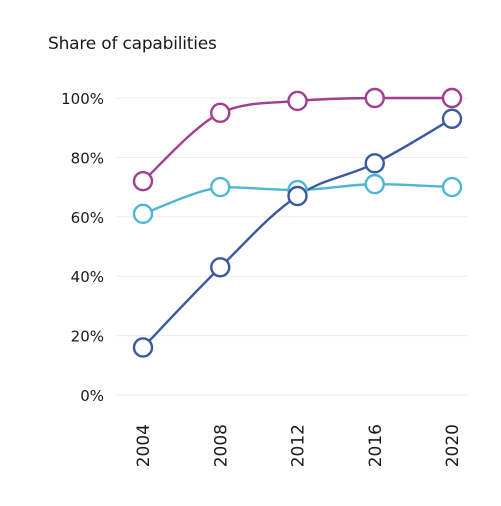 The height and width of the screenshot is (506, 501). I want to click on y-tick-label: 40%, so click(87, 277).